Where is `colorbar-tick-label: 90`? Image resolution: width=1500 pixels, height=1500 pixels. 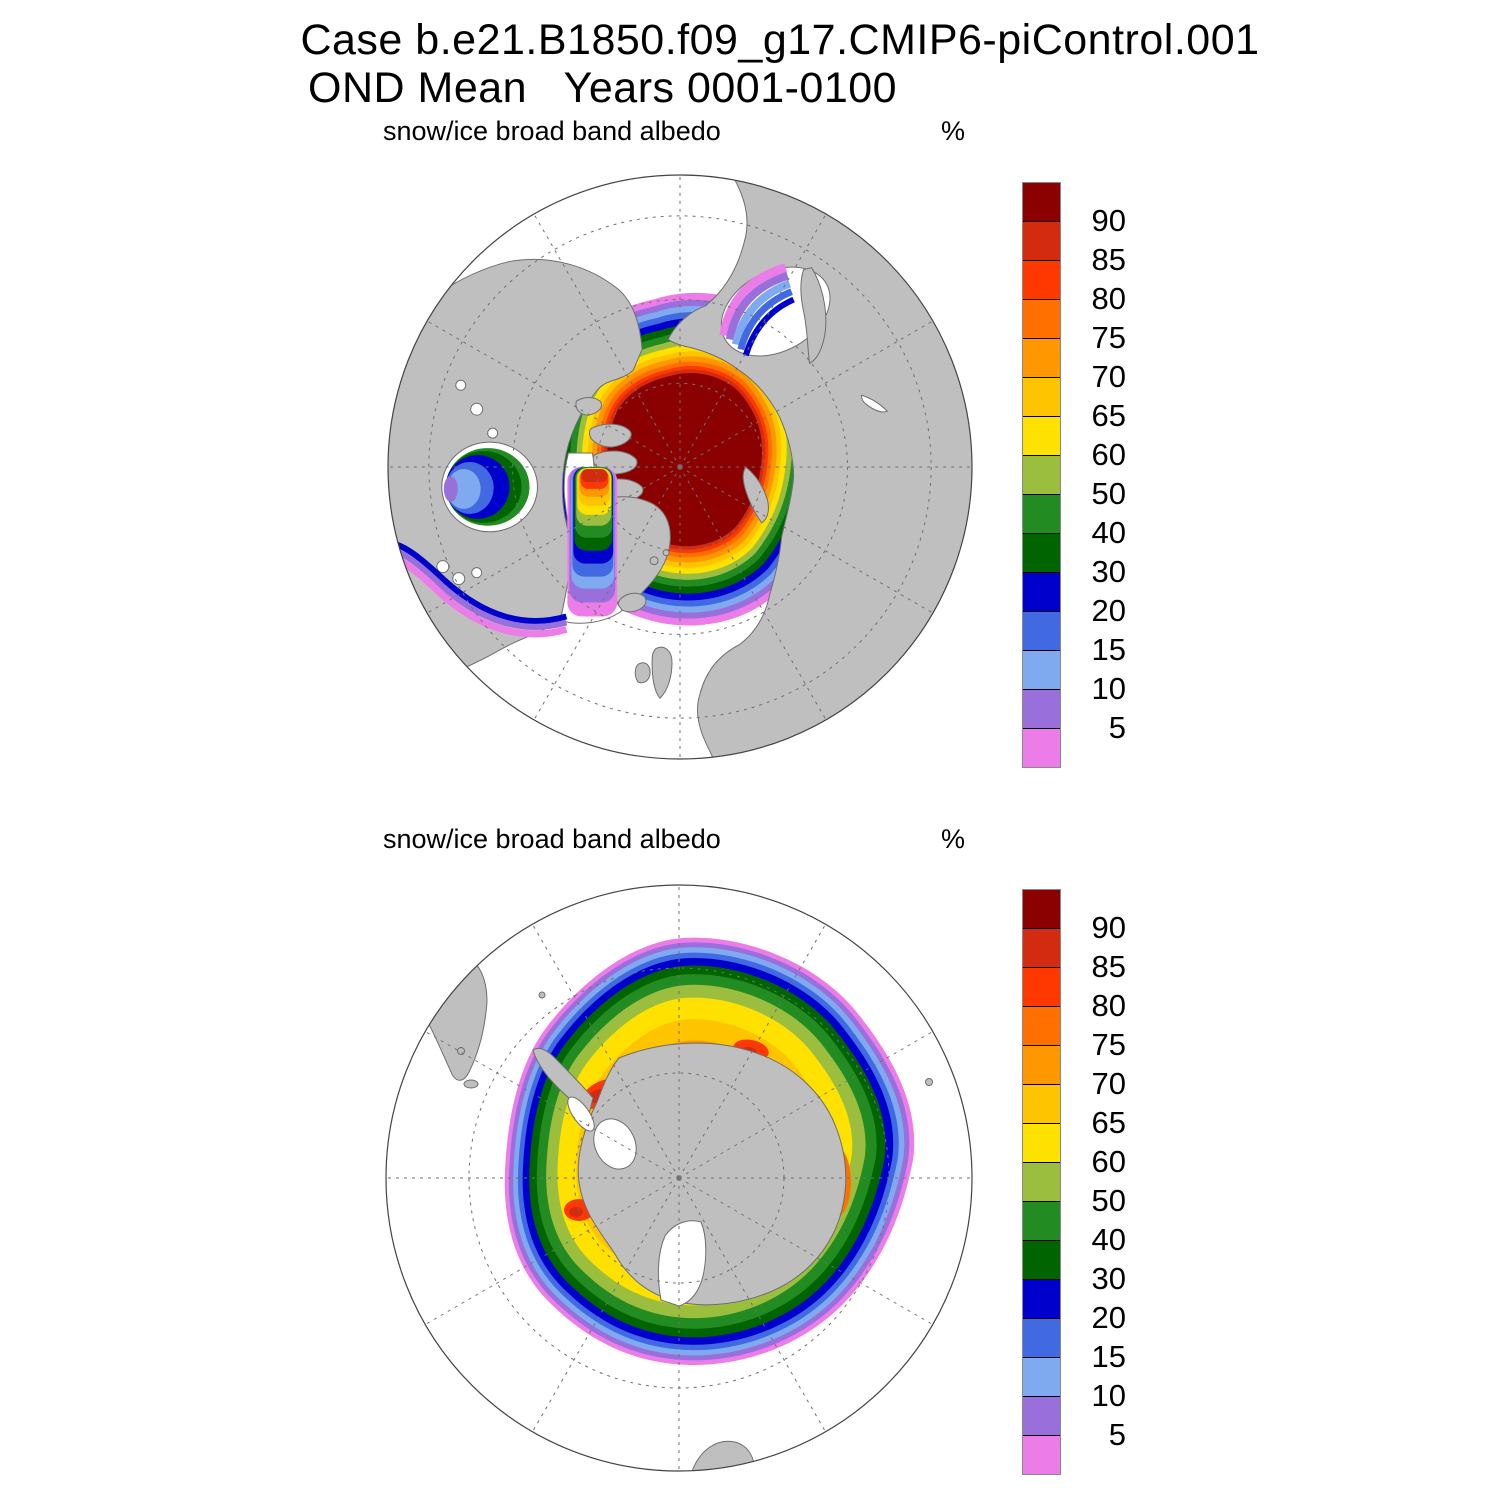
colorbar-tick-label: 90 is located at coordinates (1108, 927).